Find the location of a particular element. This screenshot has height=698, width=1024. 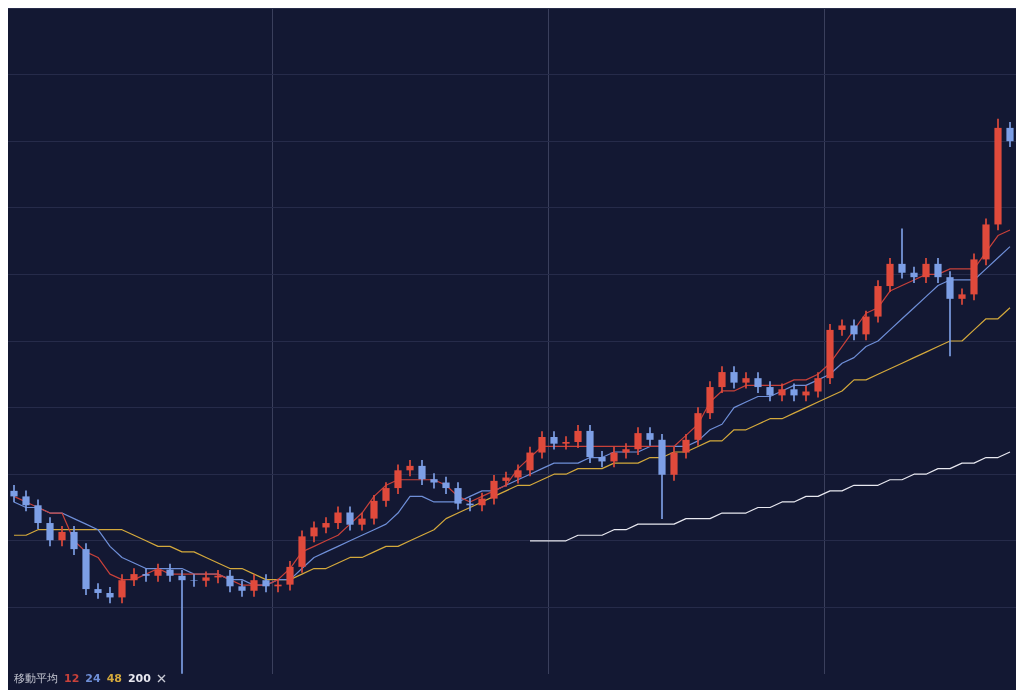

text: 48 is located at coordinates (114, 678).